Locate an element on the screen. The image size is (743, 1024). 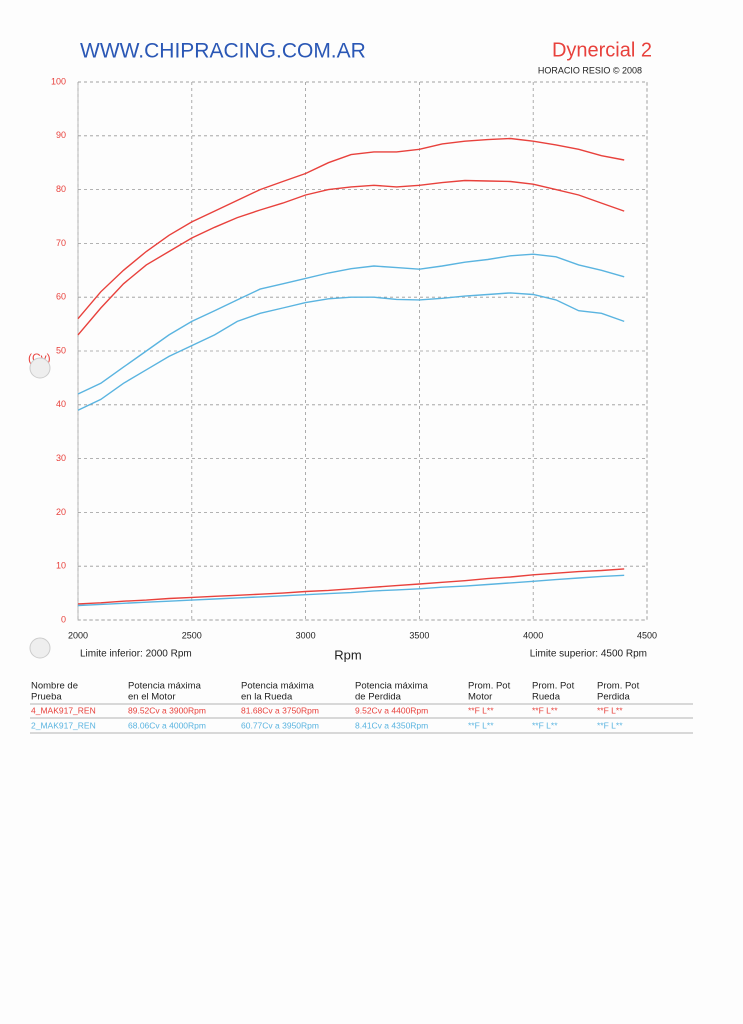
x-tick-label: 3500 is located at coordinates (419, 635).